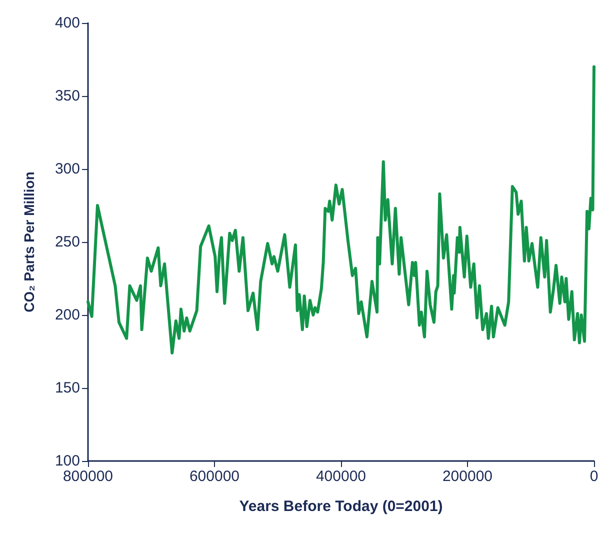 The width and height of the screenshot is (614, 537). What do you see at coordinates (67, 461) in the screenshot?
I see `y-tick-label: 100` at bounding box center [67, 461].